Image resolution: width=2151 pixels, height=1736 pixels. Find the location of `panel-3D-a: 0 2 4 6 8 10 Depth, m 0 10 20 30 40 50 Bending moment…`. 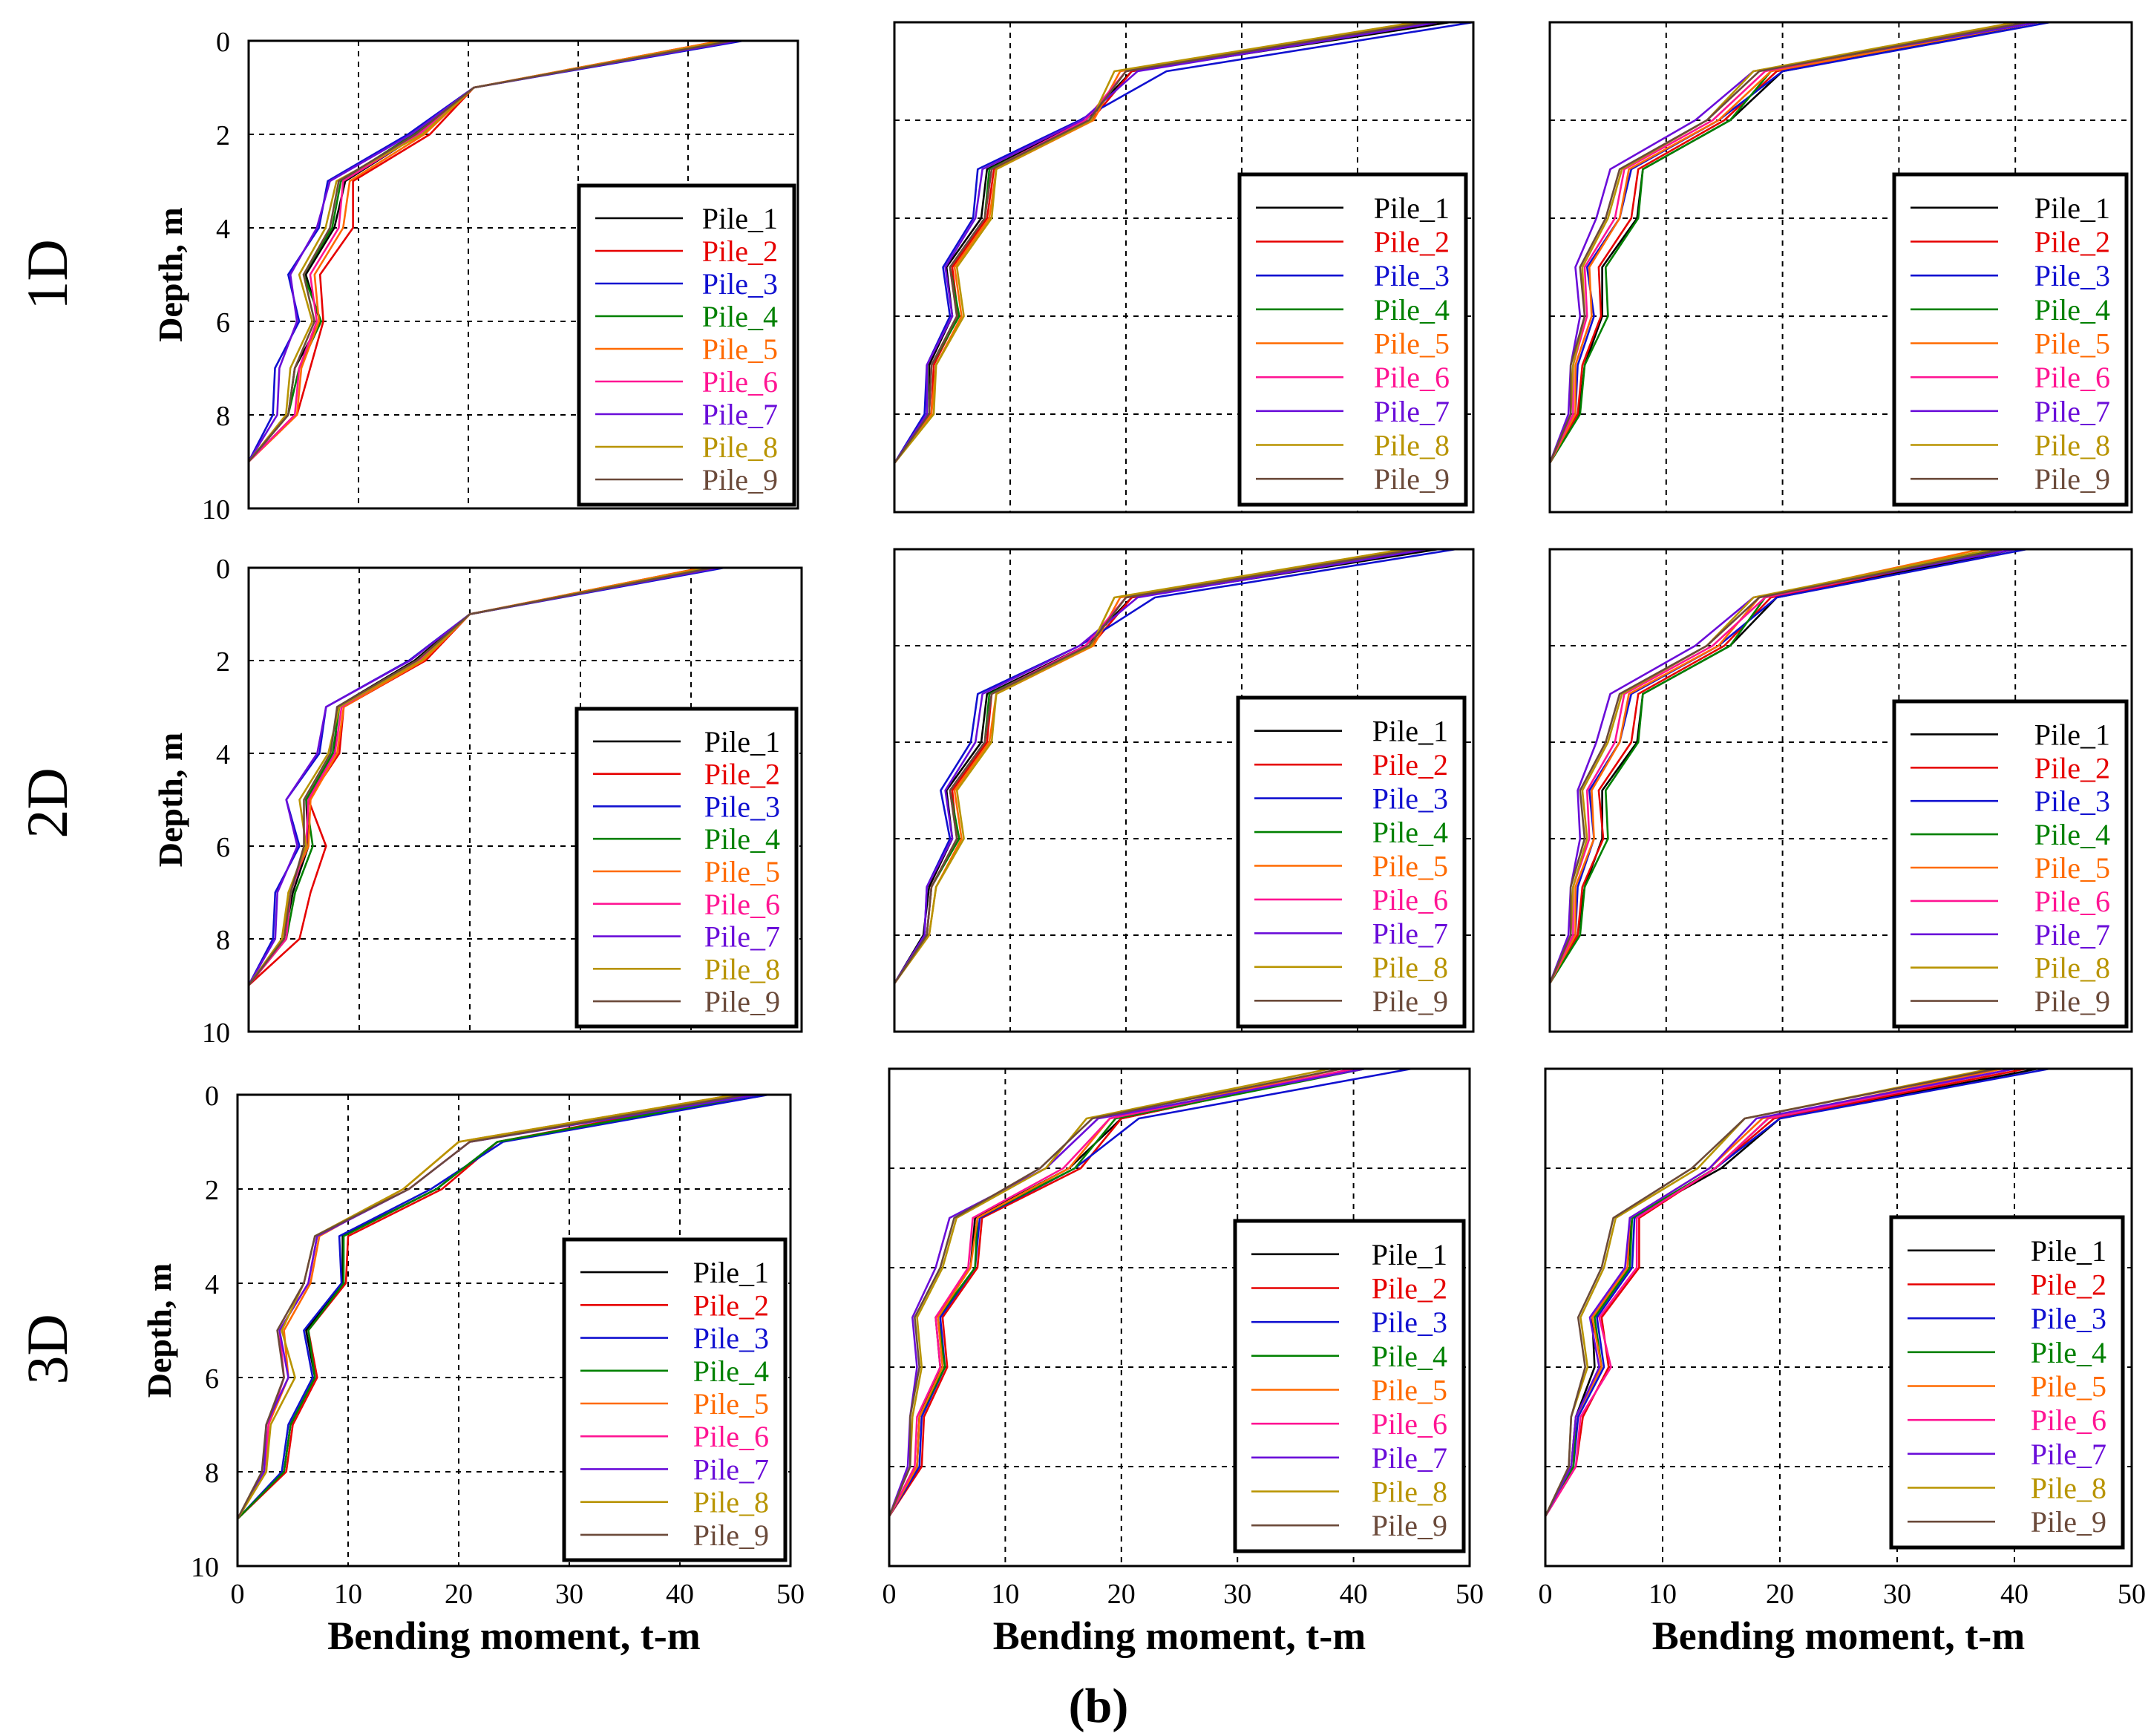

panel-3D-a: 0 2 4 6 8 10 Depth, m 0 10 20 30 40 50 Bending moment… is located at coordinates (472, 1369).